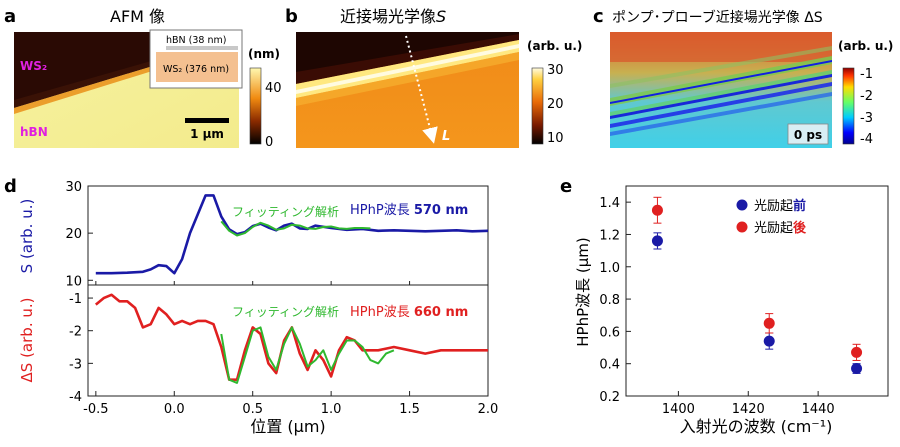 The width and height of the screenshot is (900, 447). What do you see at coordinates (264, 54) in the screenshot?
I see `afm-cbar-unit: (nm)` at bounding box center [264, 54].